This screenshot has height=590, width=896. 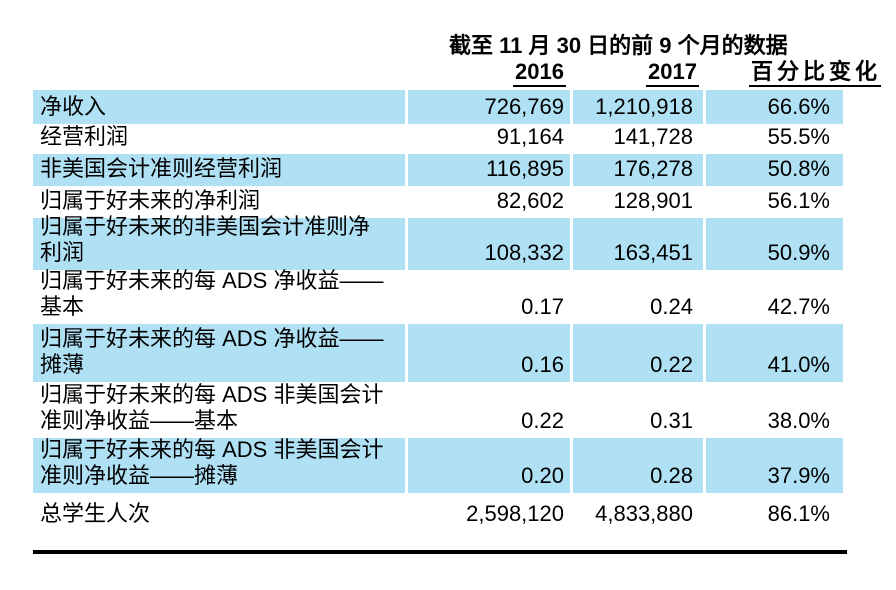 I want to click on value-2016: 0.20, so click(x=489, y=465).